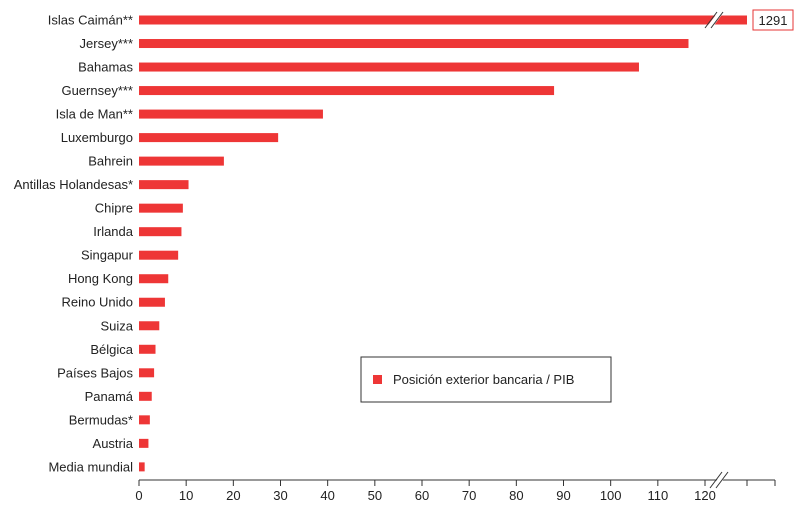 The image size is (798, 505). What do you see at coordinates (749, 249) in the screenshot?
I see `axis-break-marks: 1291` at bounding box center [749, 249].